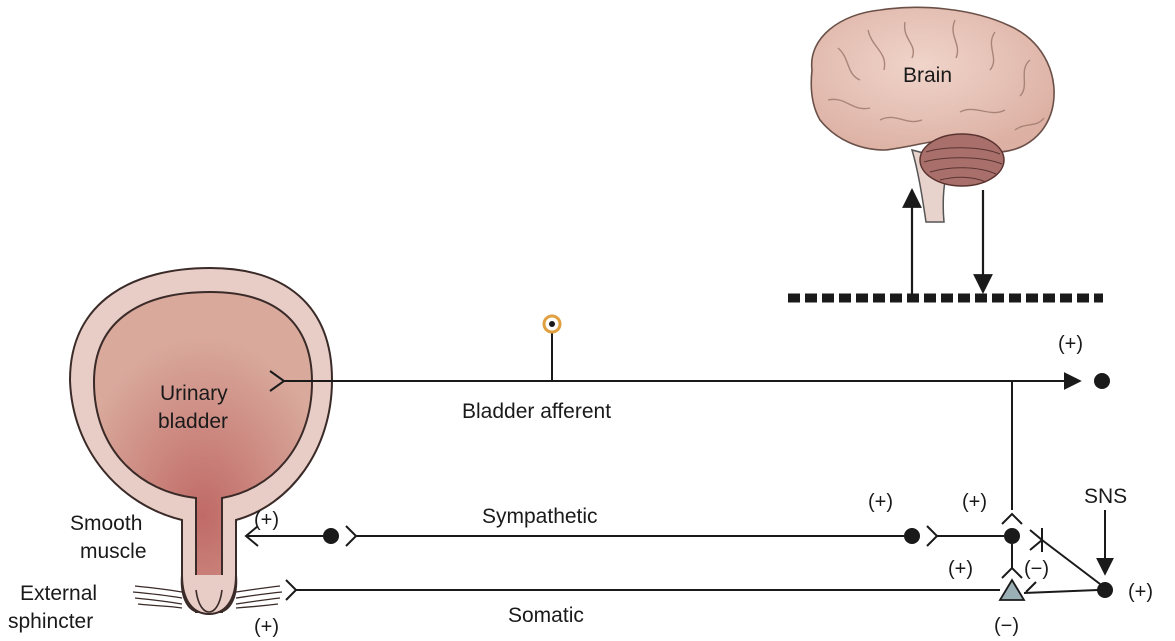 The height and width of the screenshot is (641, 1175). I want to click on sign-somatic-neuron-bottom: (−), so click(1006, 626).